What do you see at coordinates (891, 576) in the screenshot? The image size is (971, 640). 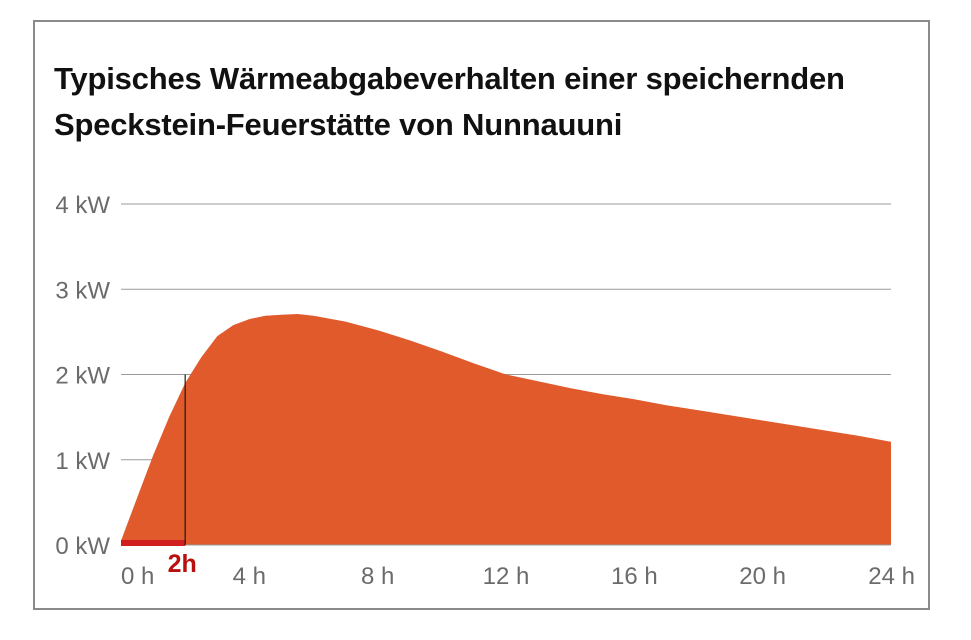 I see `x-tick-label-6: 24 h` at bounding box center [891, 576].